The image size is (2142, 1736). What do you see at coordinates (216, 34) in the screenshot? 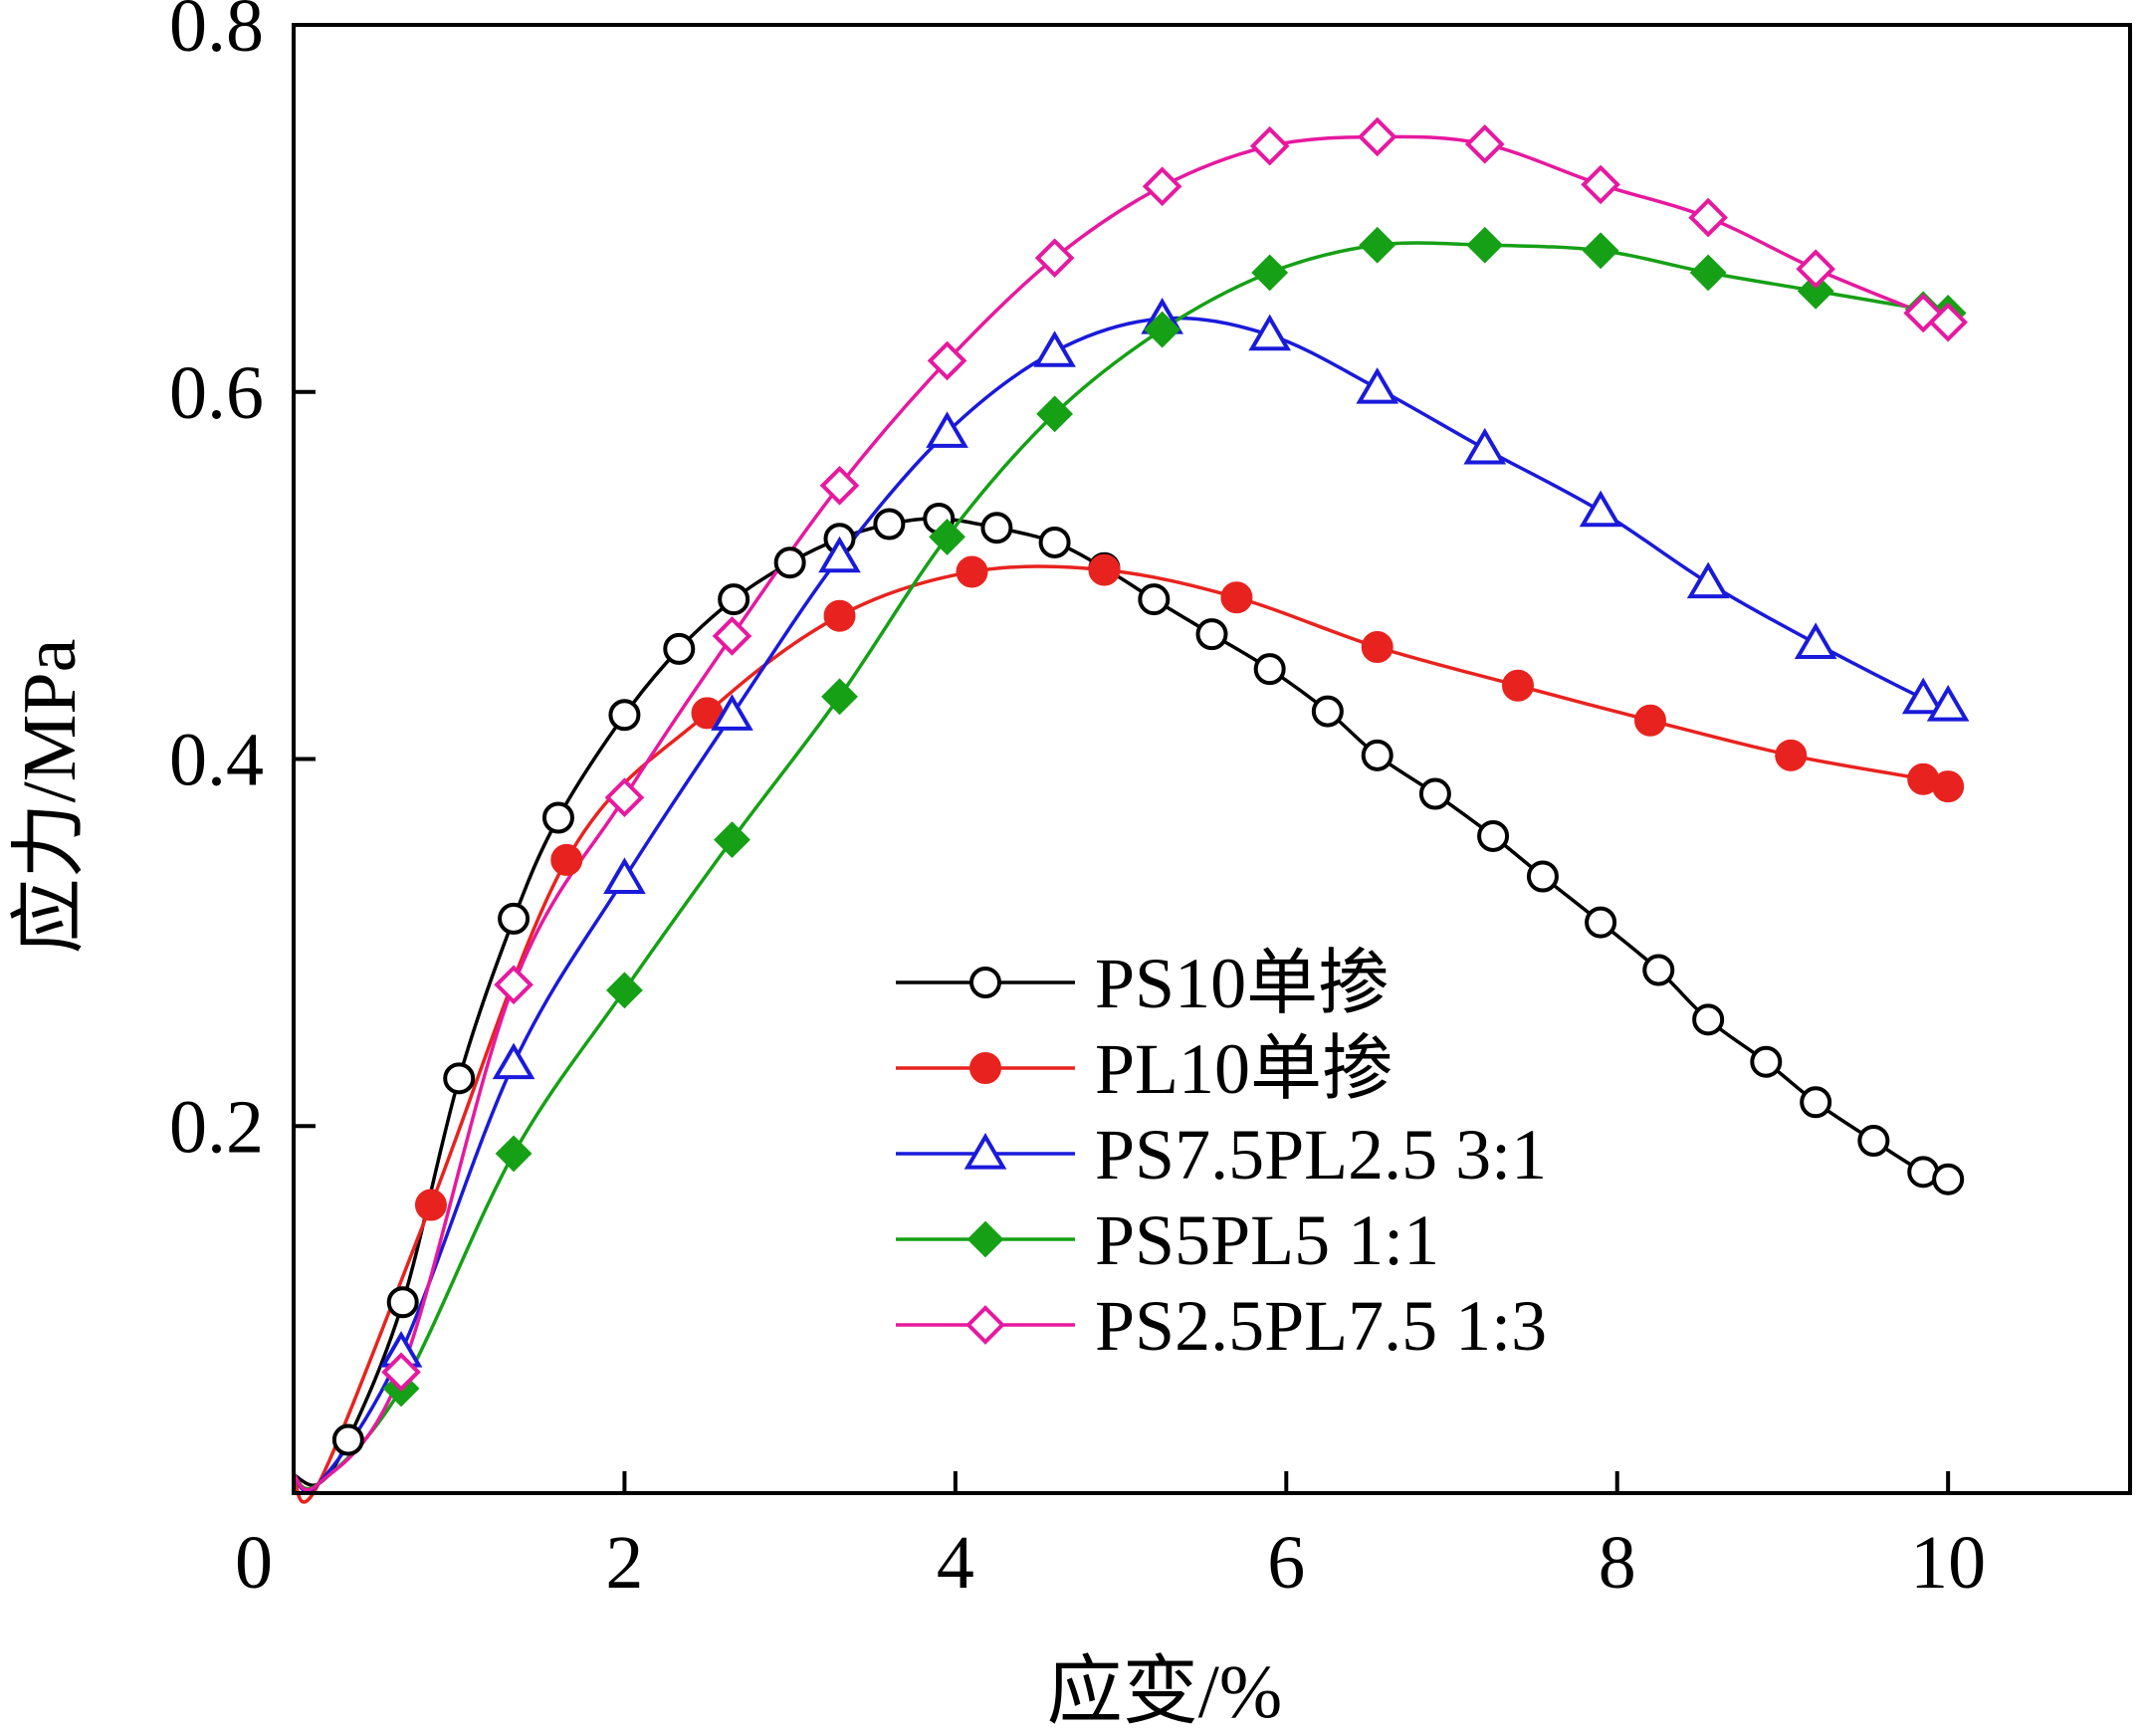
I see `y-tick-label: 0.8` at bounding box center [216, 34].